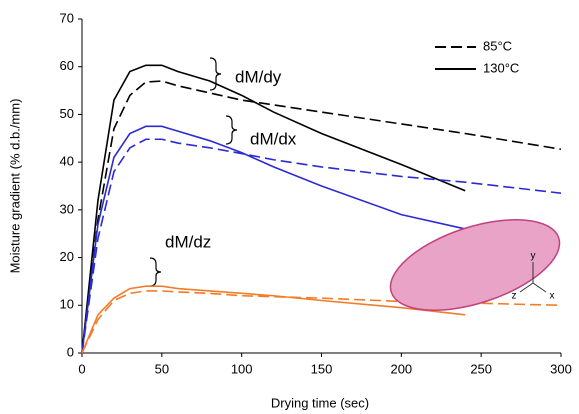 Image resolution: width=579 pixels, height=414 pixels. Describe the element at coordinates (67, 304) in the screenshot. I see `y-tick-label: 10` at that location.